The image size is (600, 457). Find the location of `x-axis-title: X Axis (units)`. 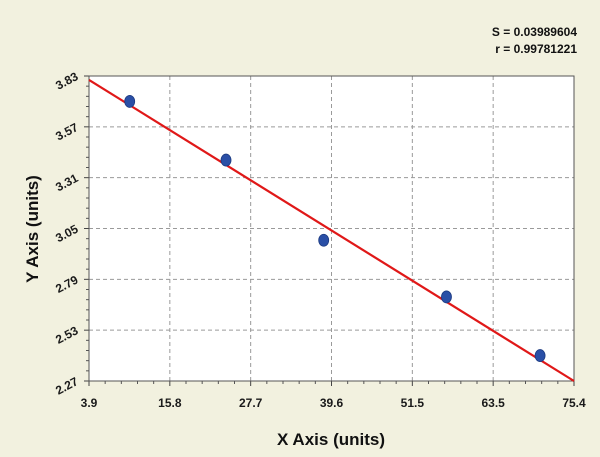

x-axis-title: X Axis (units) is located at coordinates (331, 439).